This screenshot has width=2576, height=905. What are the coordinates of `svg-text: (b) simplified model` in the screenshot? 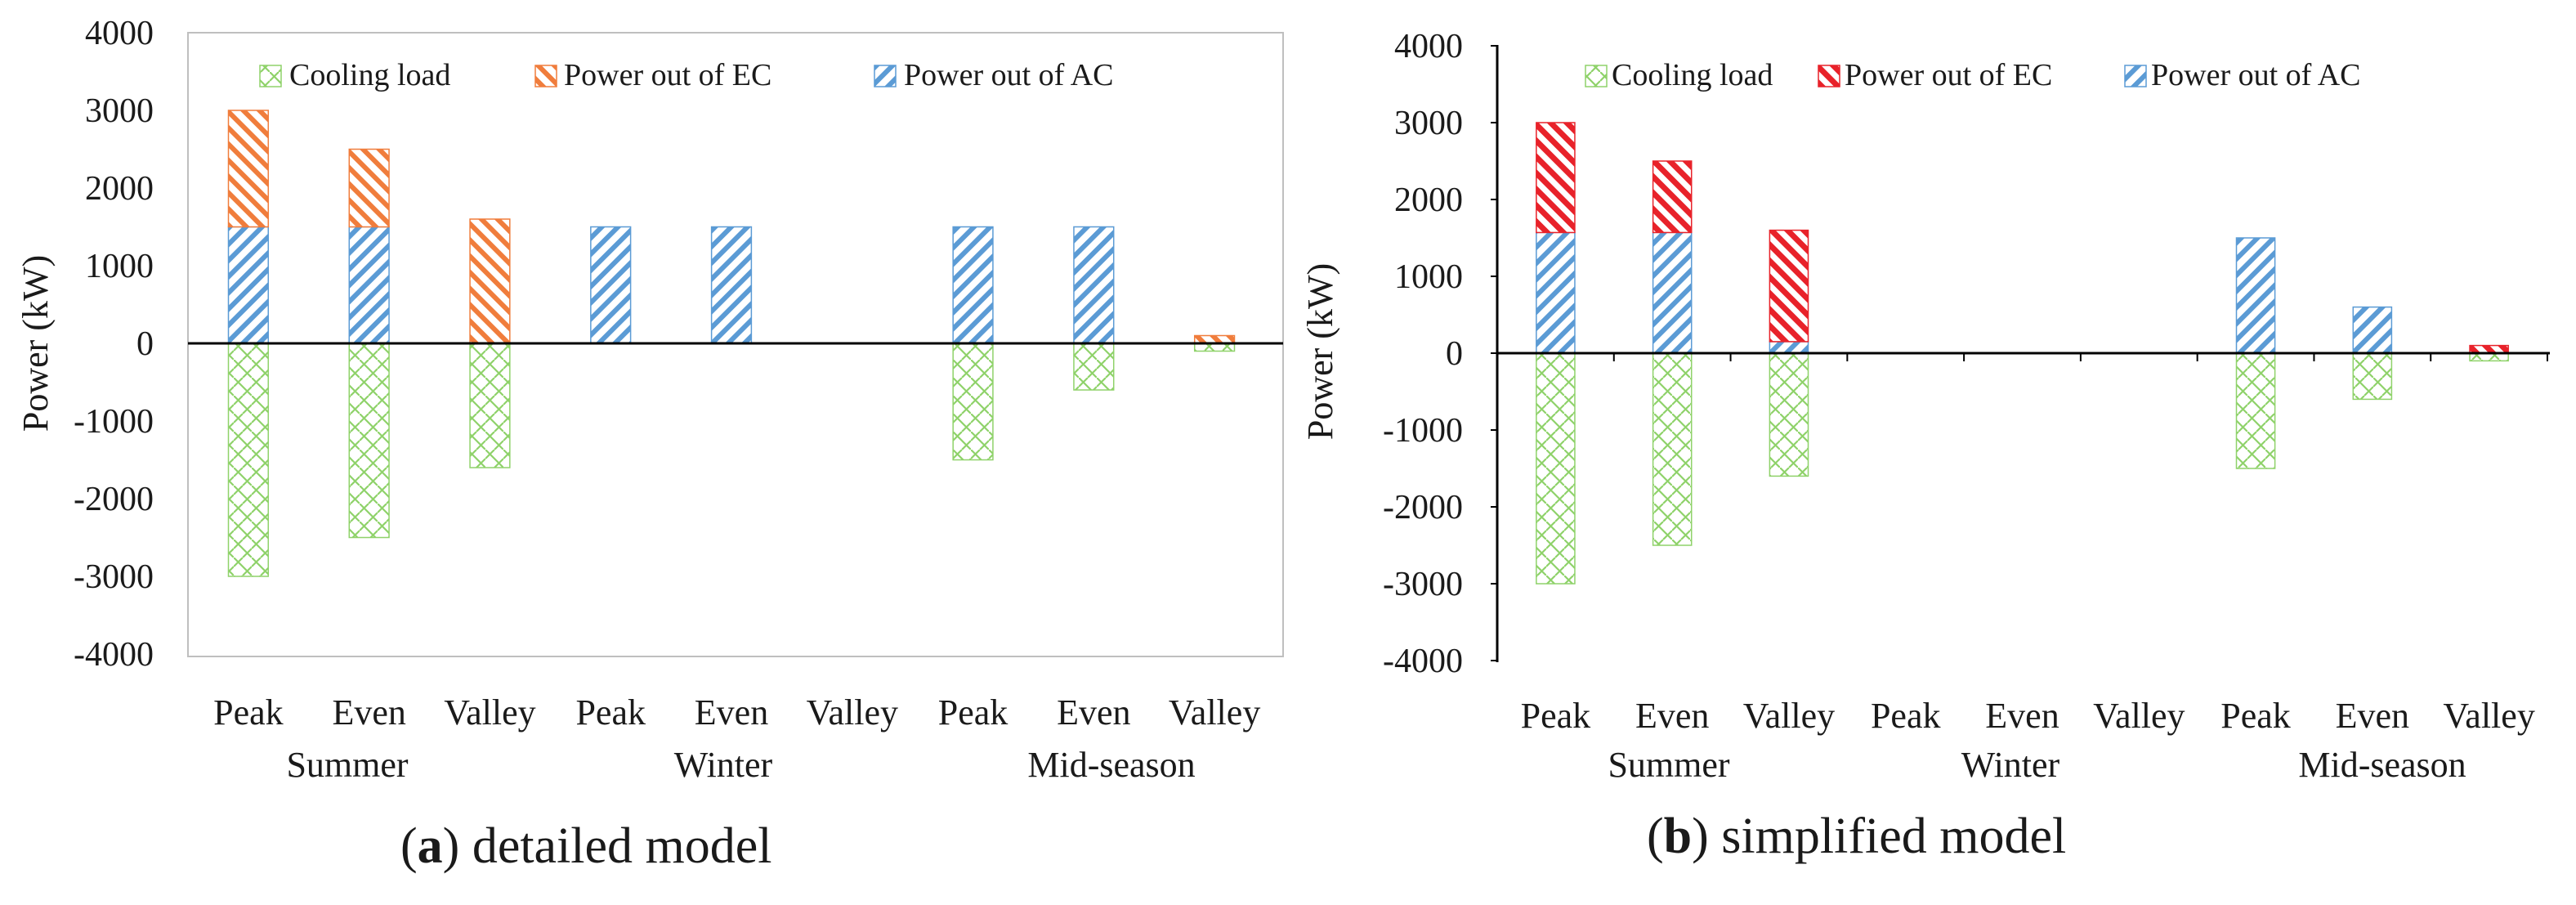 It's located at (1856, 836).